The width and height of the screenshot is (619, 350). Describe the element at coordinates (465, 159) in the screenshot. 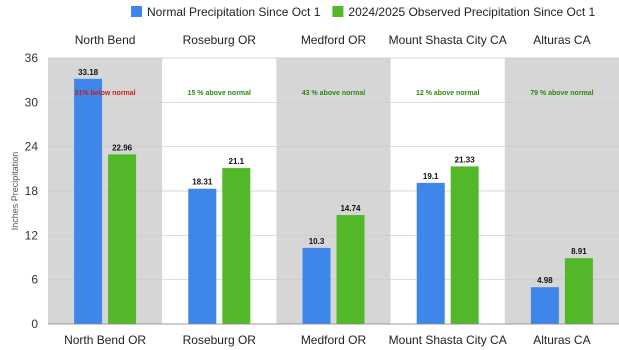

I see `bar-value-label: 21.33` at that location.